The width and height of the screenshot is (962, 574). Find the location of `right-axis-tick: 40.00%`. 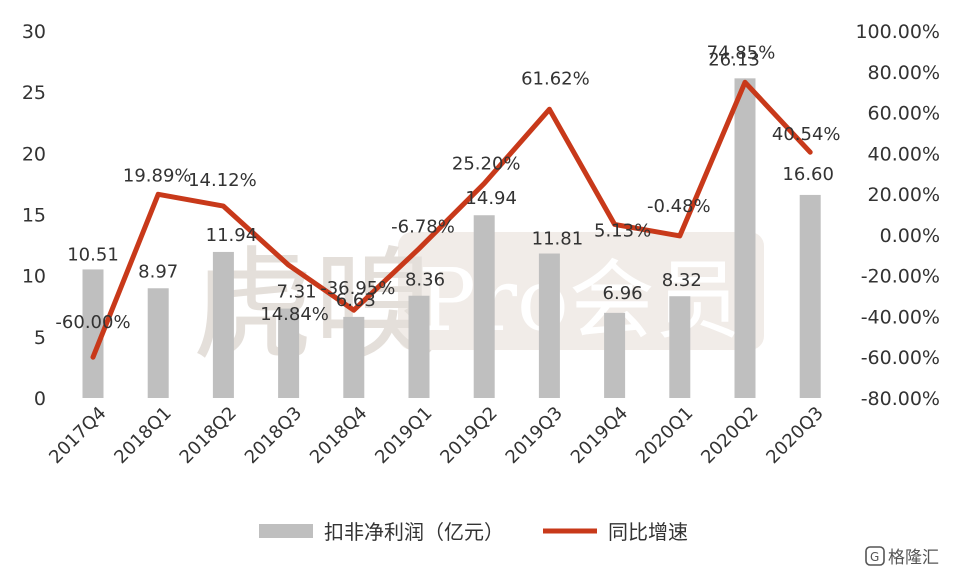

right-axis-tick: 40.00% is located at coordinates (904, 154).